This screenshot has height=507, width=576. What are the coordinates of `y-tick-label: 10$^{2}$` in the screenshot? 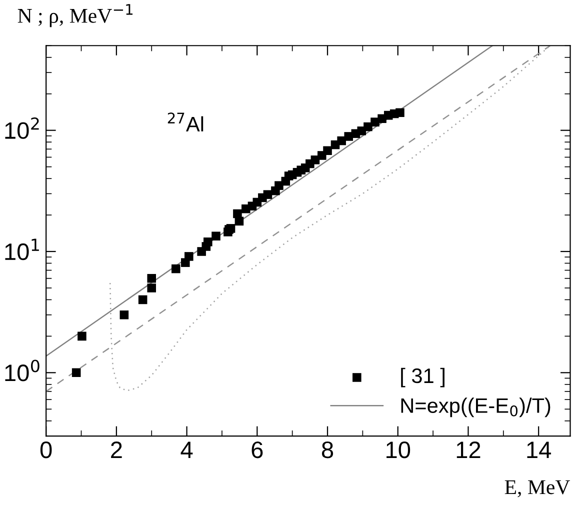 It's located at (22, 128).